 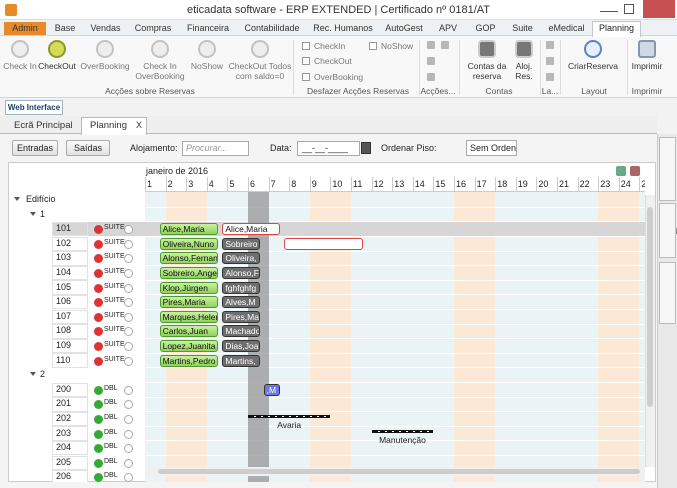 What do you see at coordinates (64, 272) in the screenshot?
I see `room-number: 104` at bounding box center [64, 272].